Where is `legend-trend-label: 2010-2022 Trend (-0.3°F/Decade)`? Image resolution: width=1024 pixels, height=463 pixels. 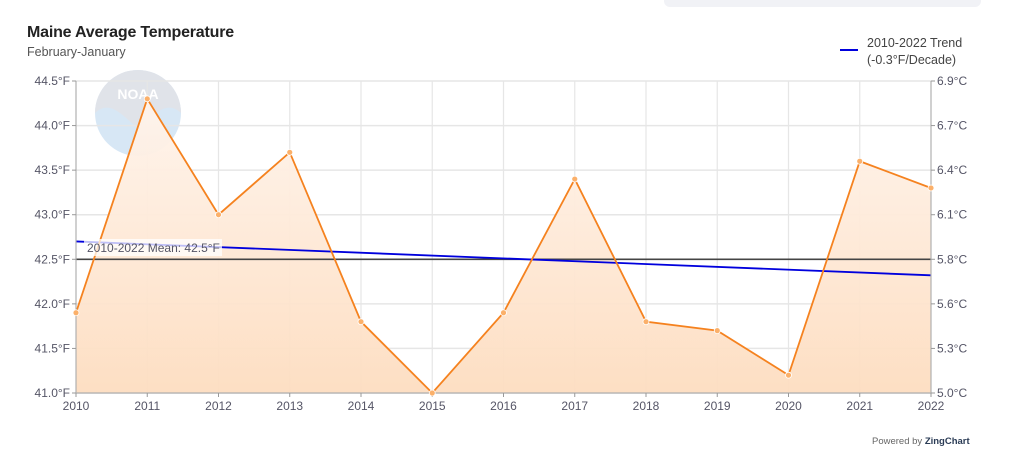 legend-trend-label: 2010-2022 Trend (-0.3°F/Decade) is located at coordinates (915, 51).